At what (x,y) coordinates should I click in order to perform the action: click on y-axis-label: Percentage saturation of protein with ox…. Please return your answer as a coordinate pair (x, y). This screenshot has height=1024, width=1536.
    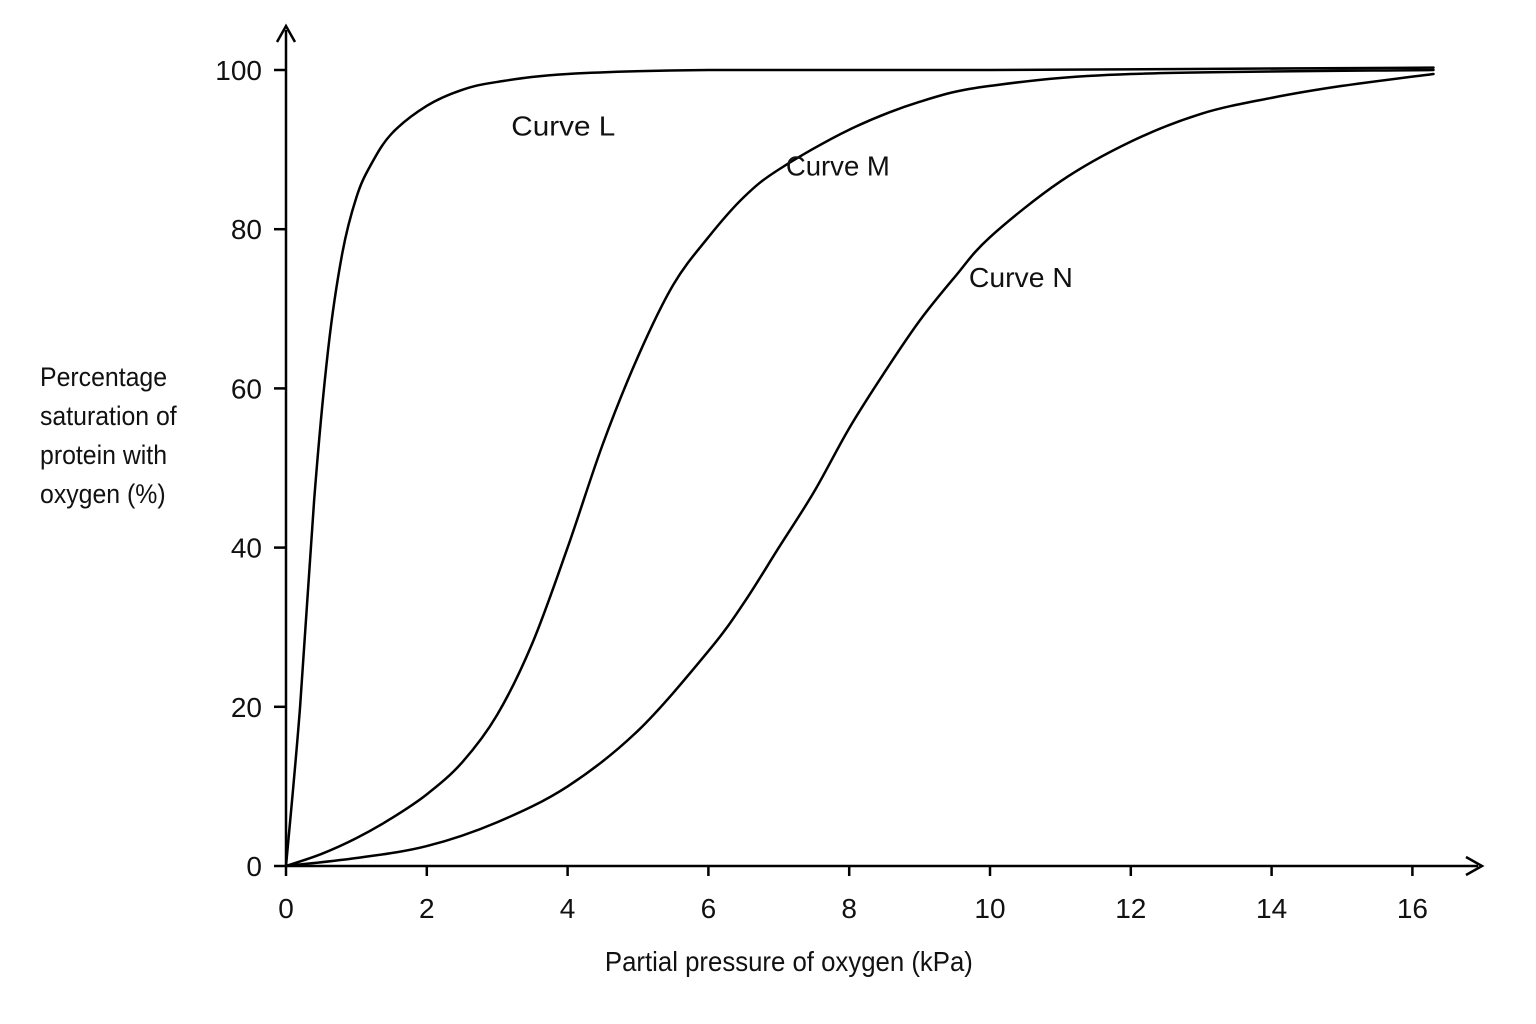
    Looking at the image, I should click on (118, 436).